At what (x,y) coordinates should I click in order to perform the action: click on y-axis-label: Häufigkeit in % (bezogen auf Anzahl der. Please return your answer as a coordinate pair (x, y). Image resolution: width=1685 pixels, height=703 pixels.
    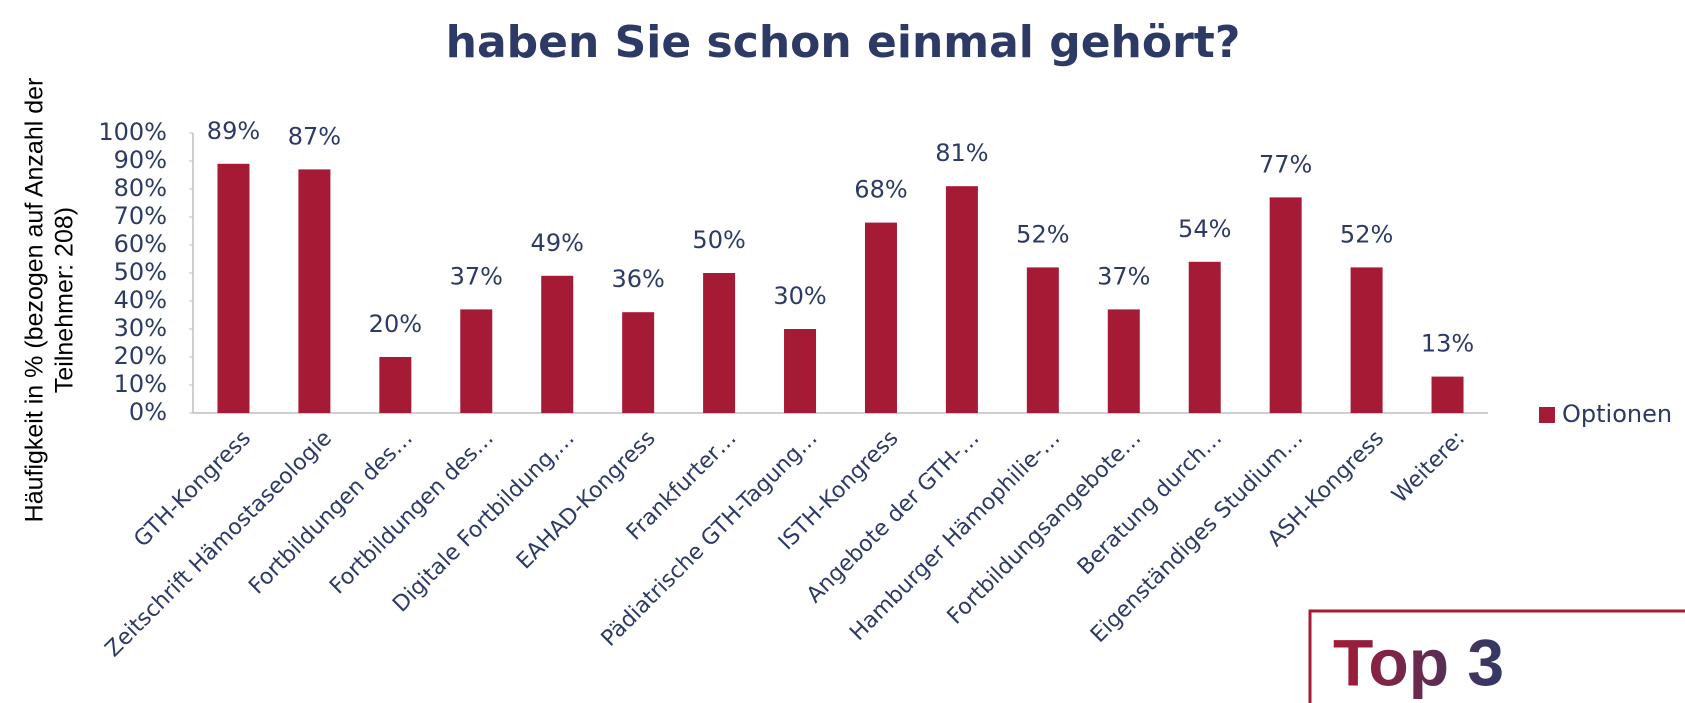
    Looking at the image, I should click on (35, 300).